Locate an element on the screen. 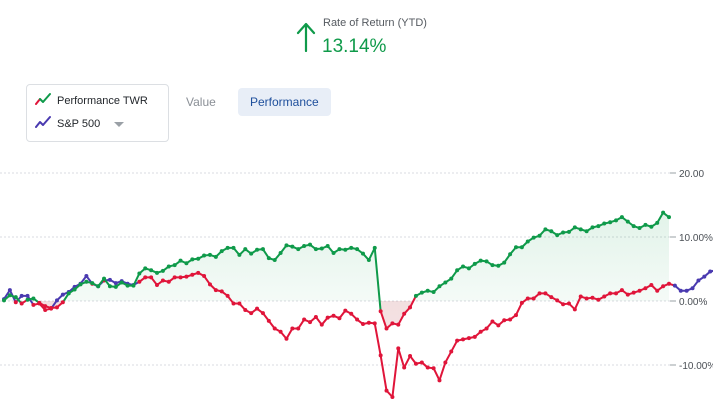  tab-value: Value is located at coordinates (201, 102).